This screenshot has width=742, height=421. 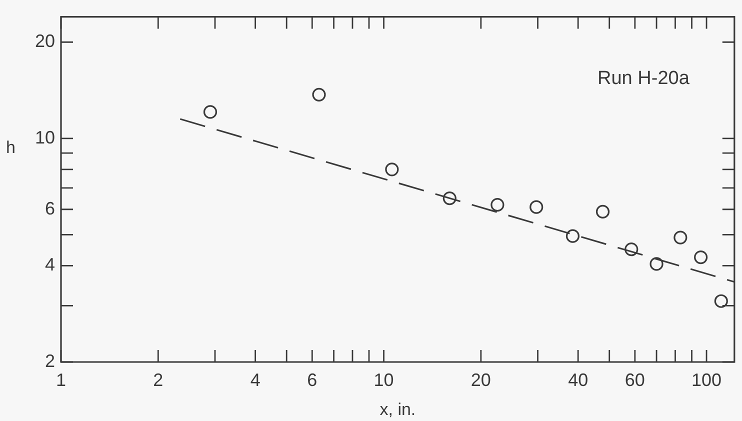 I want to click on x-tick-label: 6, so click(x=312, y=380).